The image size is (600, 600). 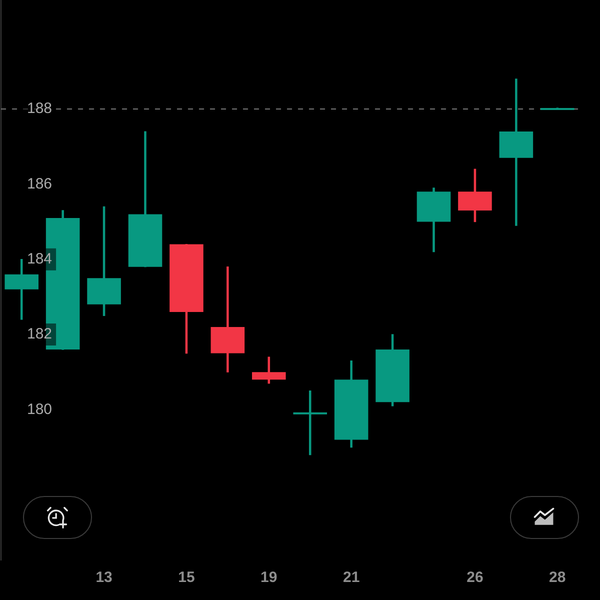 What do you see at coordinates (104, 577) in the screenshot?
I see `x-tick-label: 13` at bounding box center [104, 577].